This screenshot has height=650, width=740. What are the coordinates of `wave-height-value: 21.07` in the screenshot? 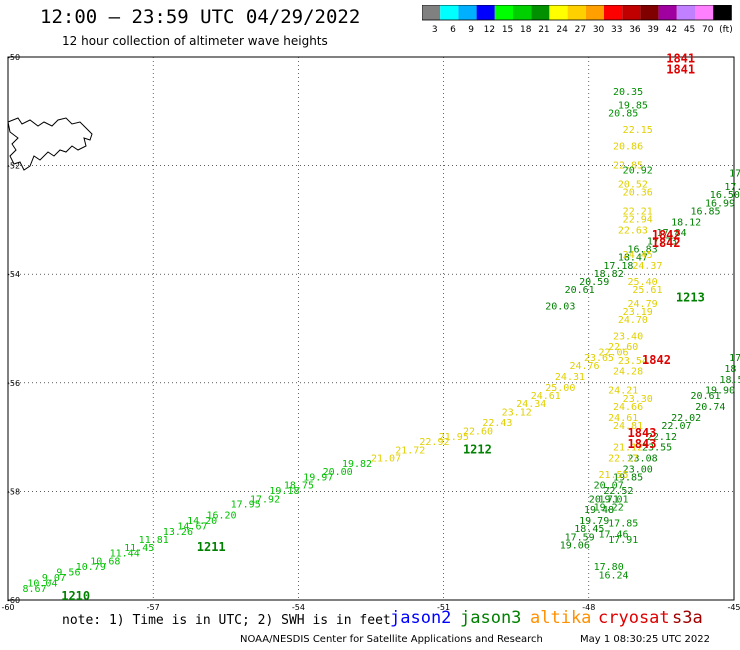 It's located at (386, 459).